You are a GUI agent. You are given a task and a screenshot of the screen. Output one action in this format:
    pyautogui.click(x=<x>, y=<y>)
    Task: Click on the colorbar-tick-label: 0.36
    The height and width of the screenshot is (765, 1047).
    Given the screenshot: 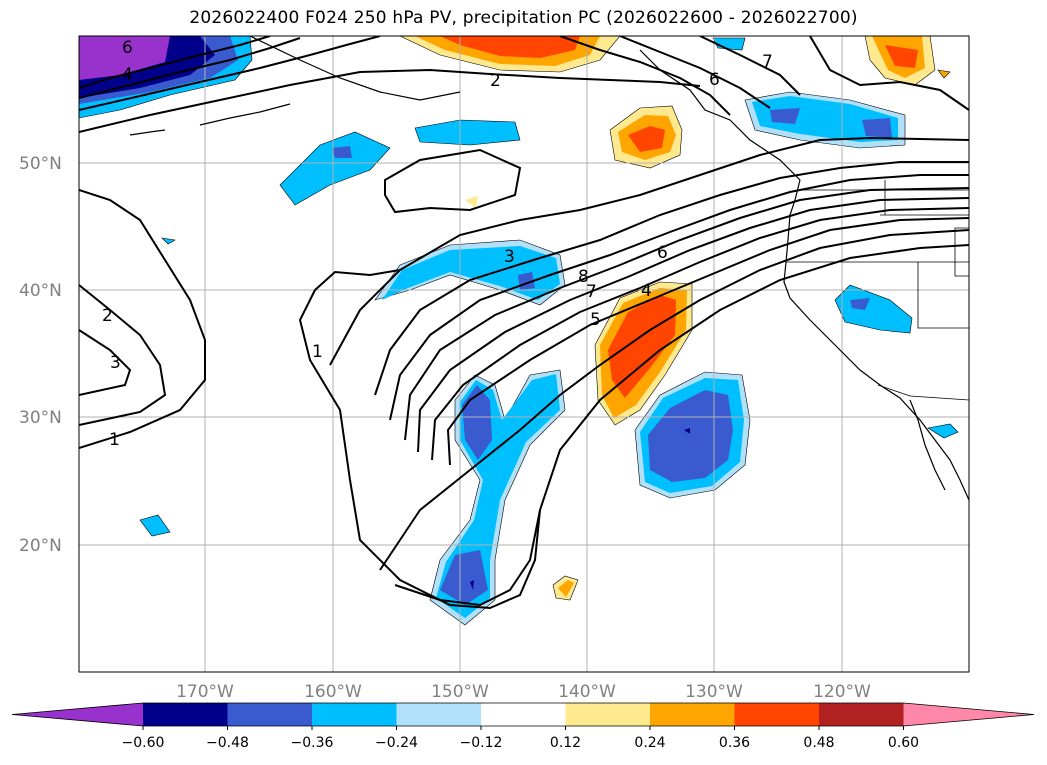 What is the action you would take?
    pyautogui.click(x=734, y=743)
    